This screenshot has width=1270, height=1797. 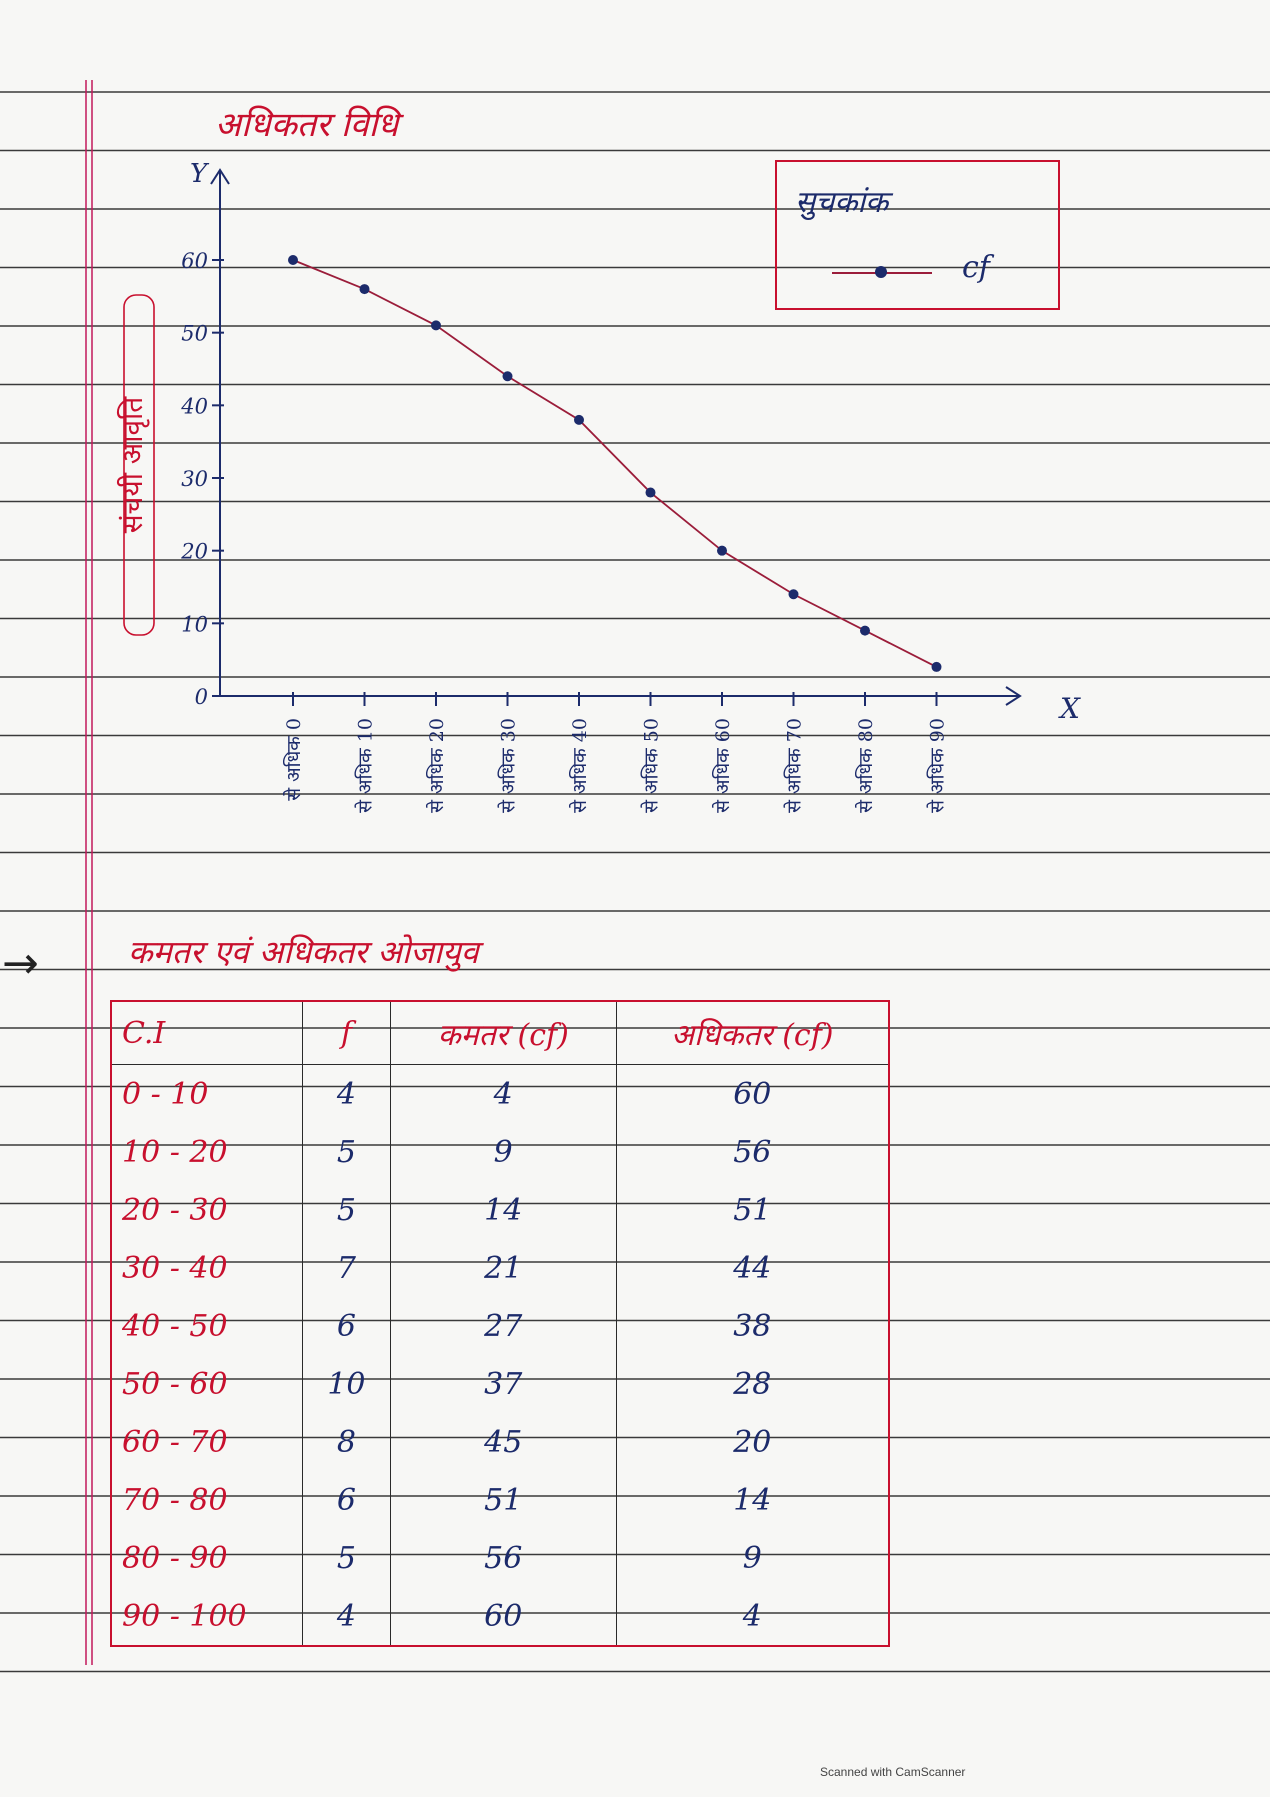 What do you see at coordinates (206, 1500) in the screenshot?
I see `ci-cell: 70 - 80` at bounding box center [206, 1500].